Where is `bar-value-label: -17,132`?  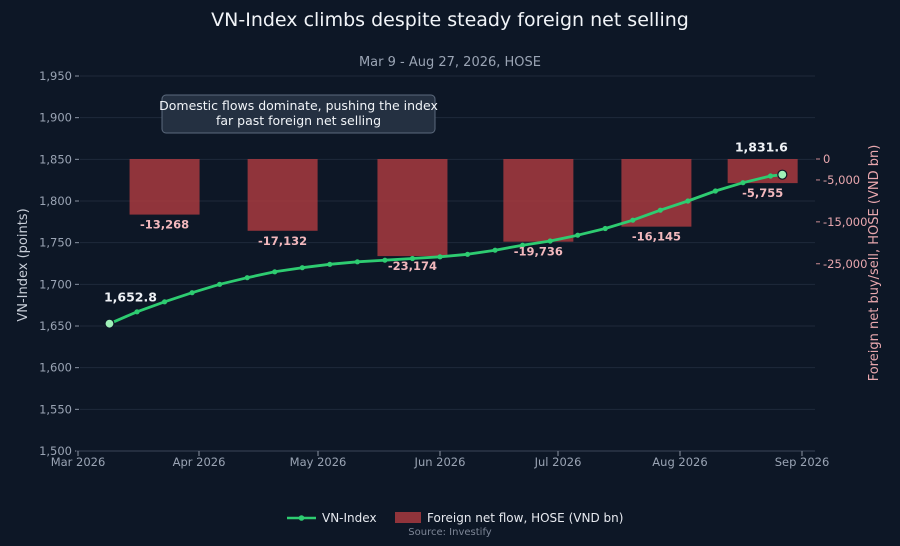
bar-value-label: -17,132 is located at coordinates (282, 241).